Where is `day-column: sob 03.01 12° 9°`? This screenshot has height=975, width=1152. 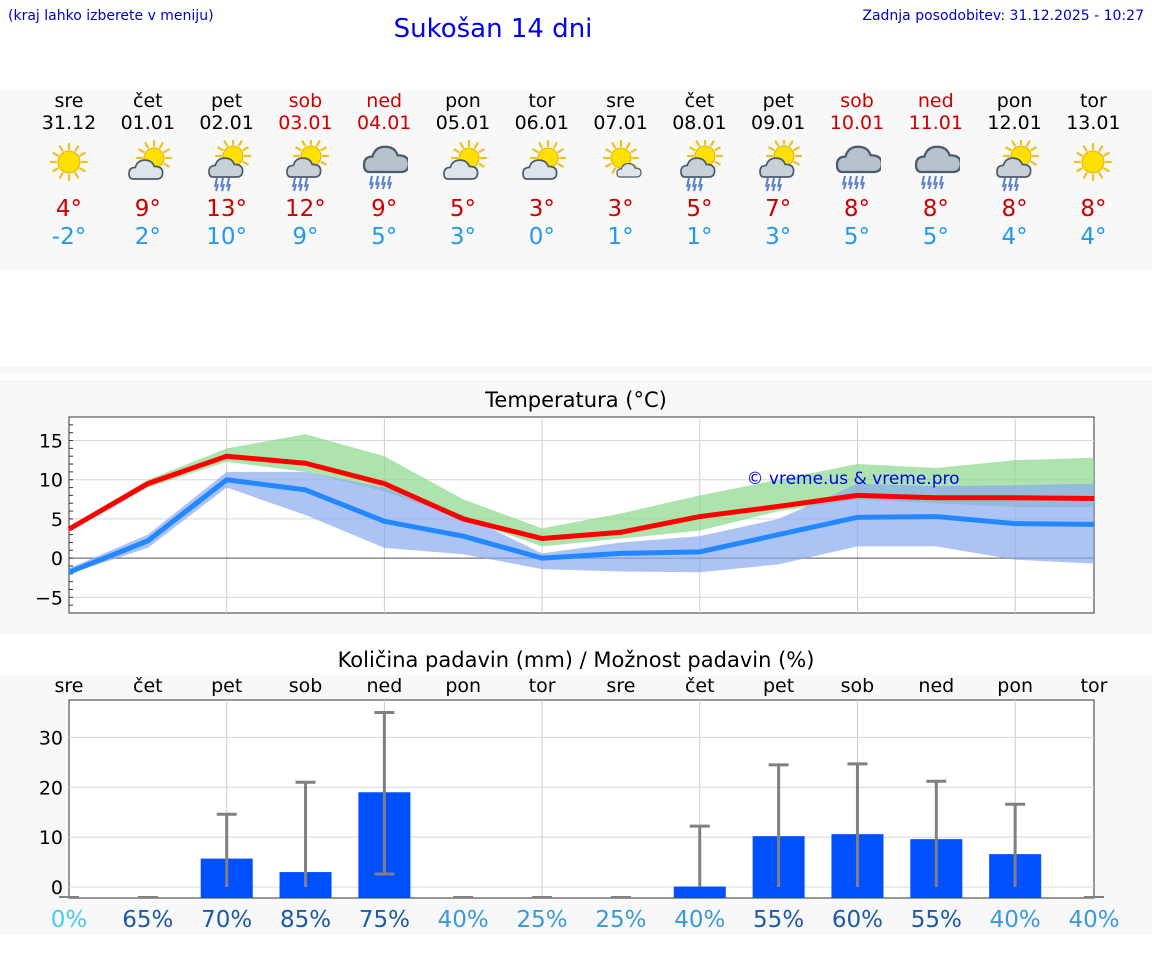
day-column: sob 03.01 12° 9° is located at coordinates (305, 170).